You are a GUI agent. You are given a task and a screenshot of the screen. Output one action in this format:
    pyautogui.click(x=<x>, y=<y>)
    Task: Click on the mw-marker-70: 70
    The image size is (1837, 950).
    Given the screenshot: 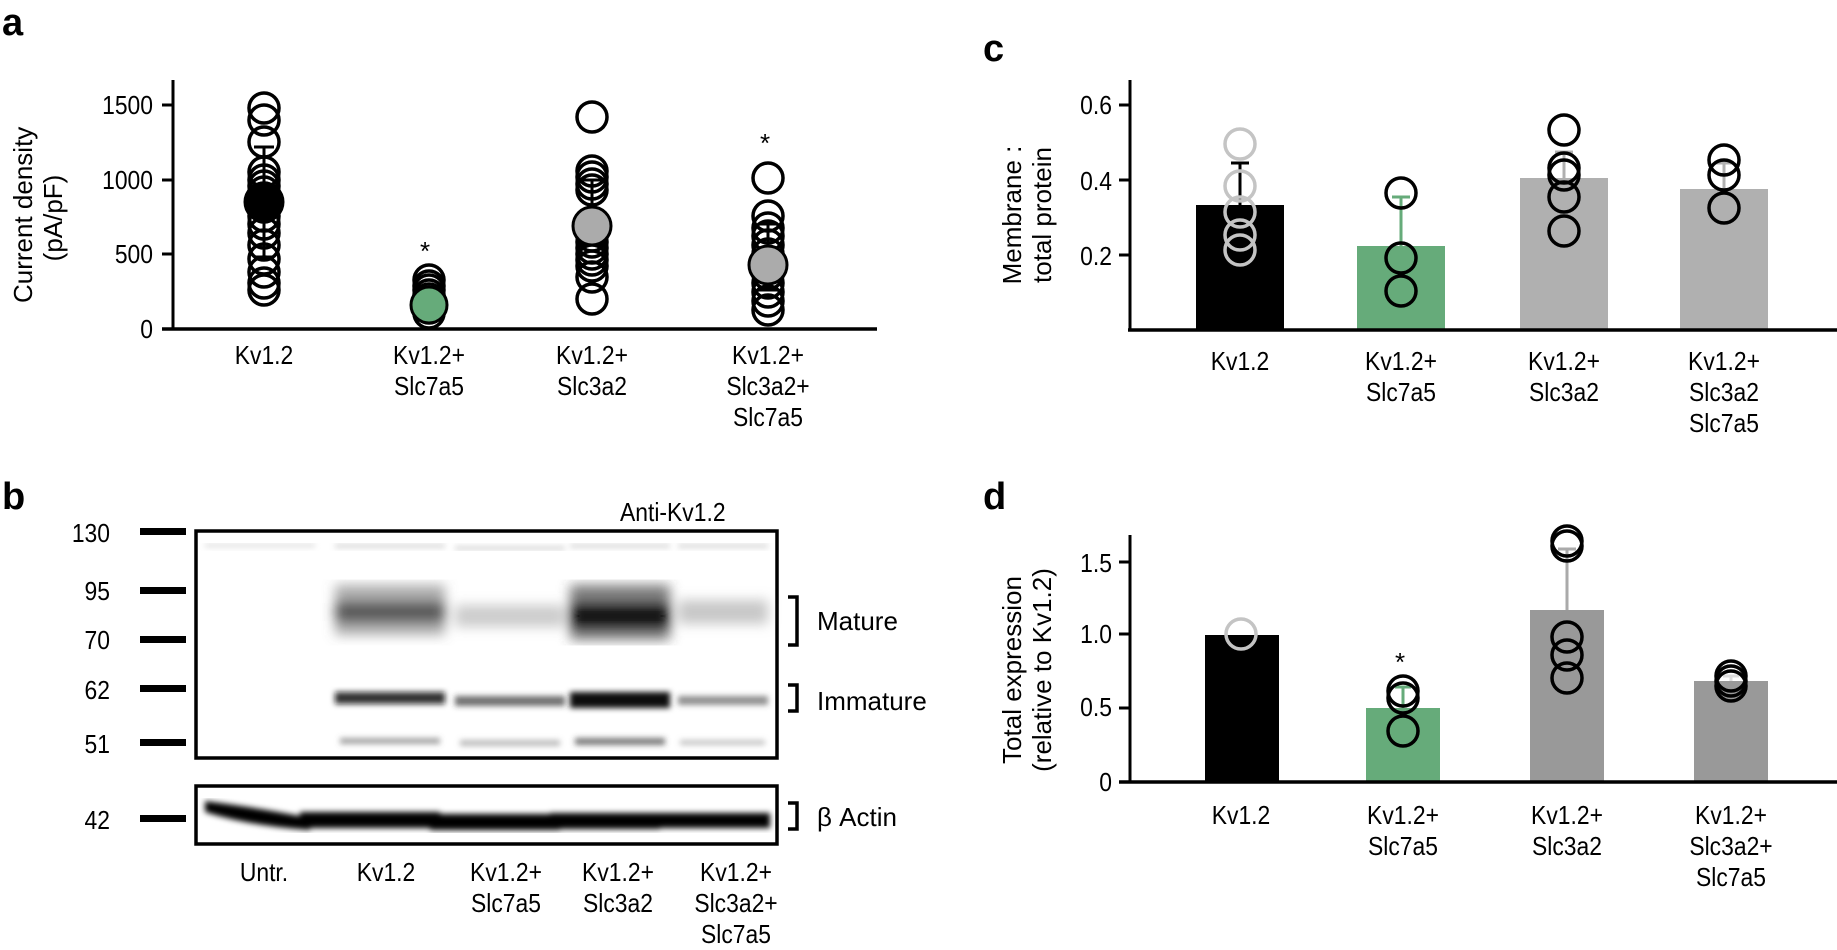 What is the action you would take?
    pyautogui.click(x=97, y=640)
    